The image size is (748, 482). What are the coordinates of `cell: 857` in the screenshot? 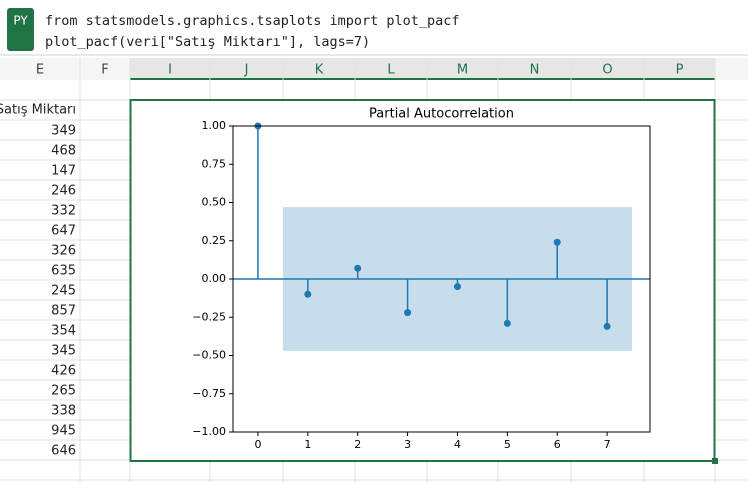 It's located at (63, 311).